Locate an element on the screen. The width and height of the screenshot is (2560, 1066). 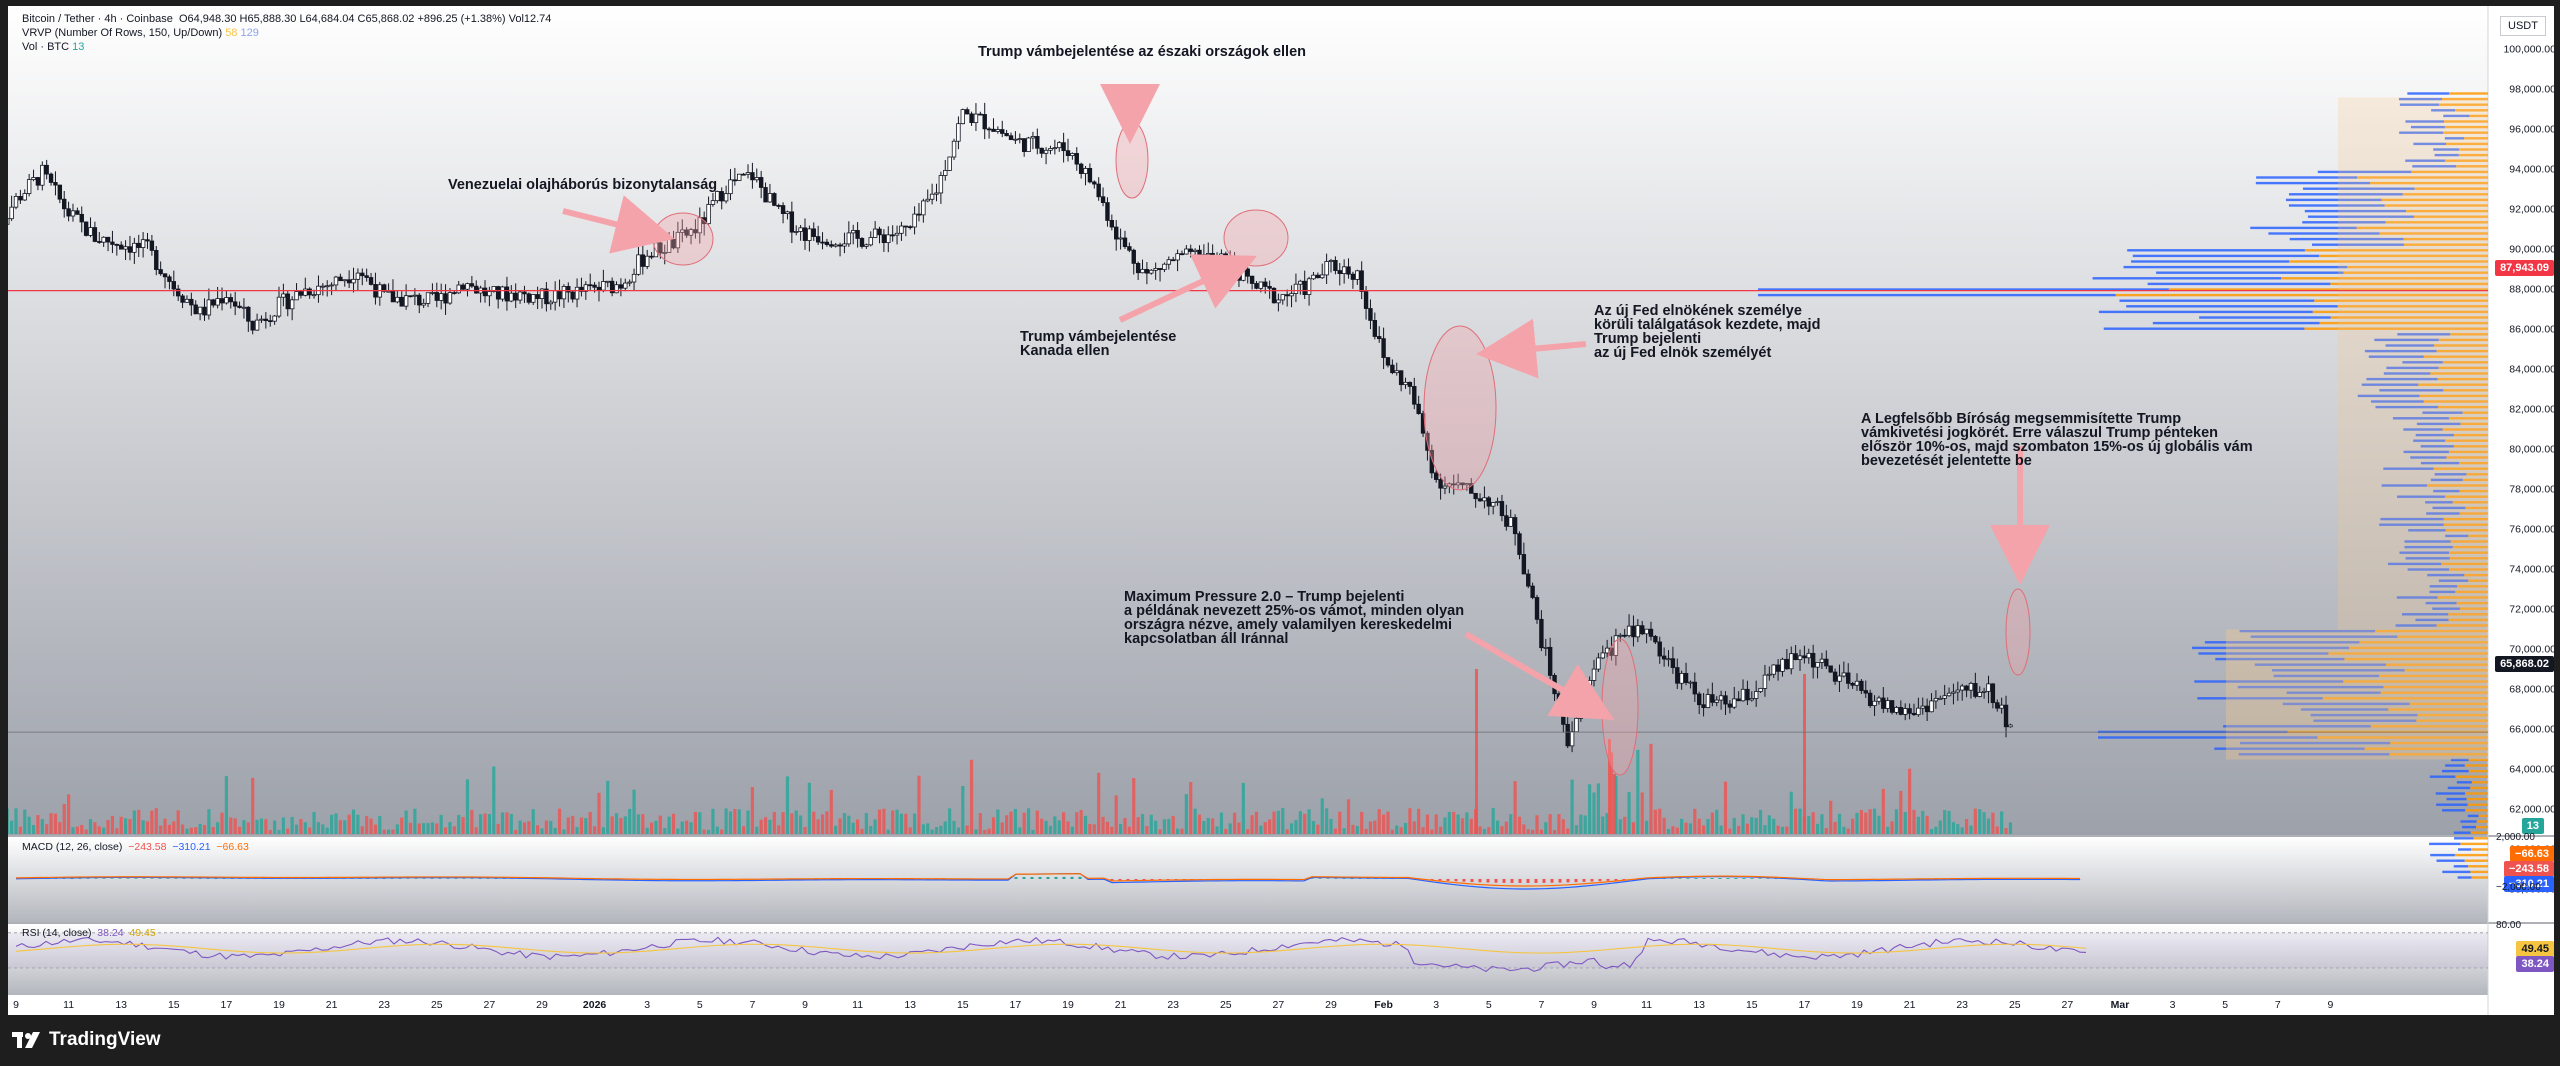
rsi-legend: RSI (14, close) 38.24 49.45 is located at coordinates (89, 933).